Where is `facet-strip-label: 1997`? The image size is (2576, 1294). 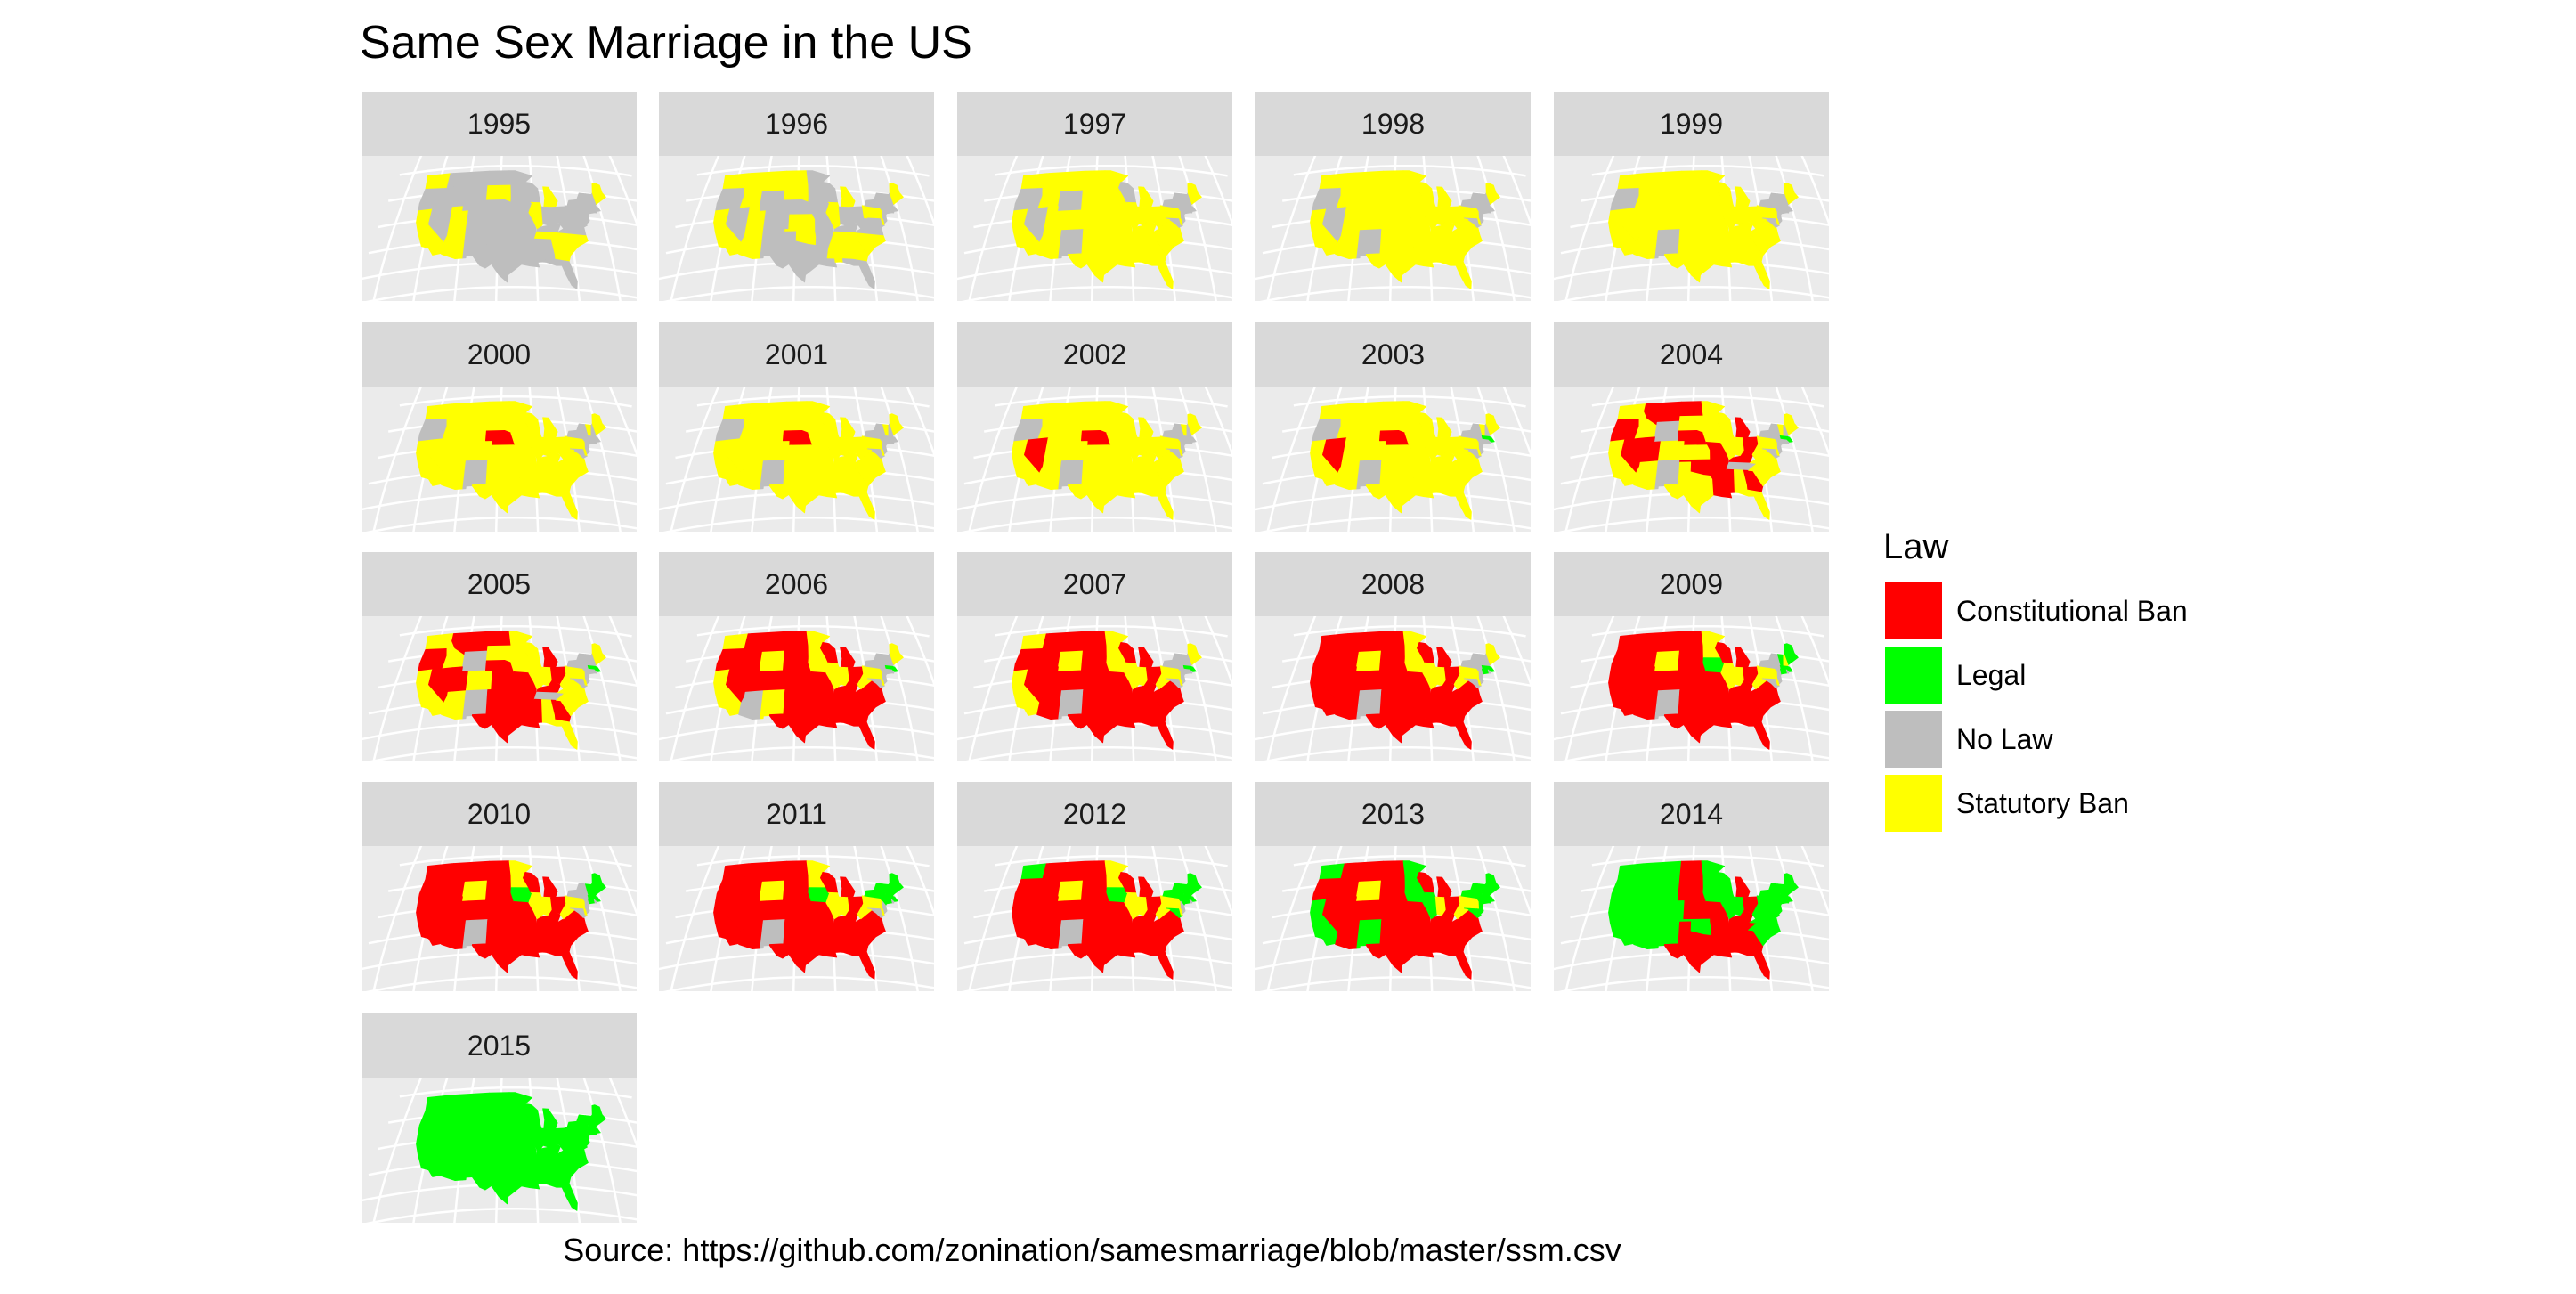
facet-strip-label: 1997 is located at coordinates (1094, 124).